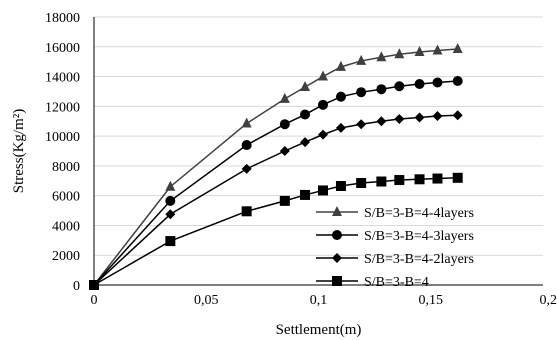  Describe the element at coordinates (66, 167) in the screenshot. I see `y-tick-label: 8000` at that location.